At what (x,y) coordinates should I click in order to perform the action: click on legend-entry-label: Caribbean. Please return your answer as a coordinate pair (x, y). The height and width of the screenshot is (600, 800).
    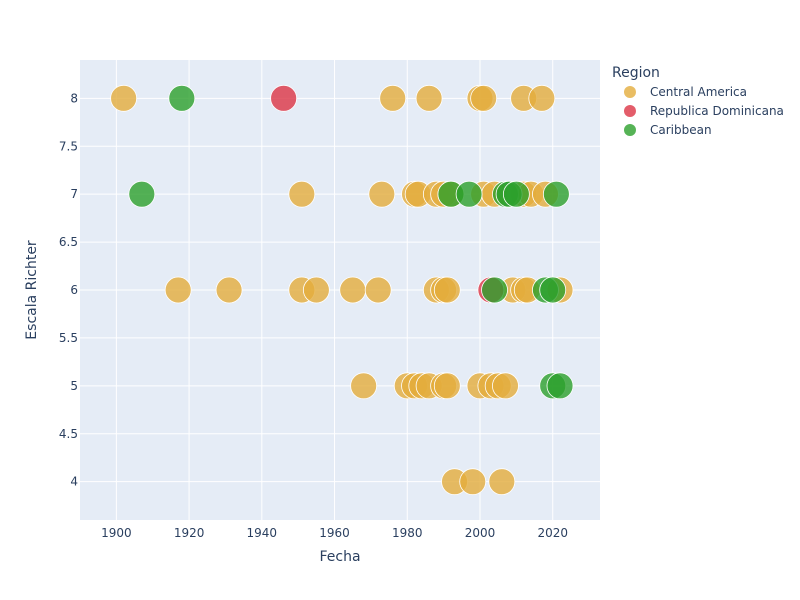
    Looking at the image, I should click on (681, 130).